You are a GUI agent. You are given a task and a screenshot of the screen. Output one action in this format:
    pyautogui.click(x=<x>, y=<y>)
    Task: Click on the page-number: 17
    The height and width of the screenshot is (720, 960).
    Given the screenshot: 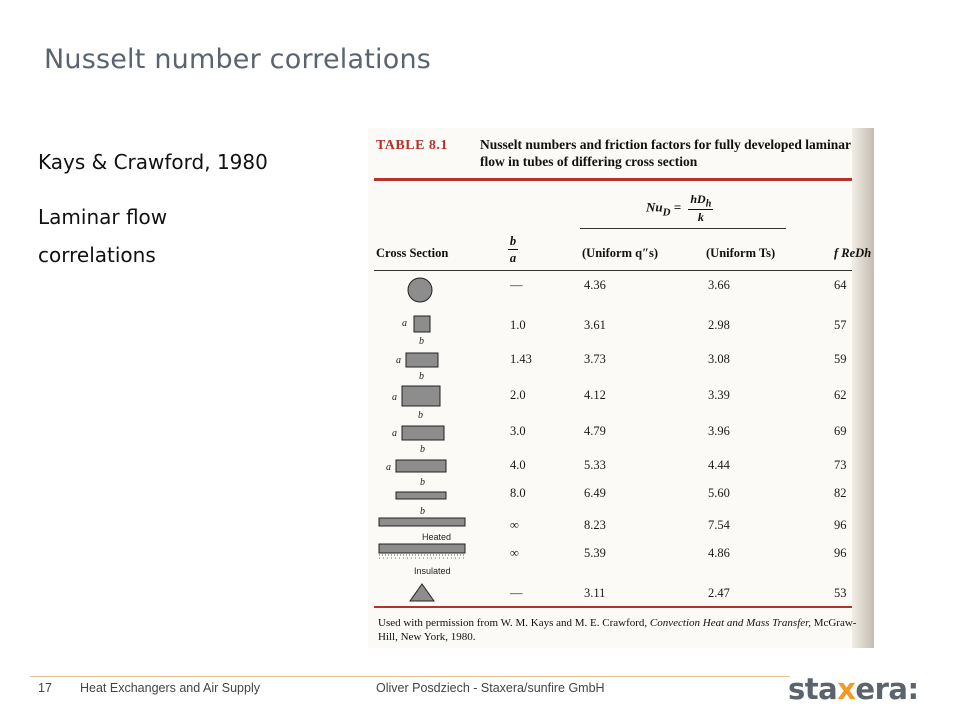 What is the action you would take?
    pyautogui.click(x=45, y=688)
    